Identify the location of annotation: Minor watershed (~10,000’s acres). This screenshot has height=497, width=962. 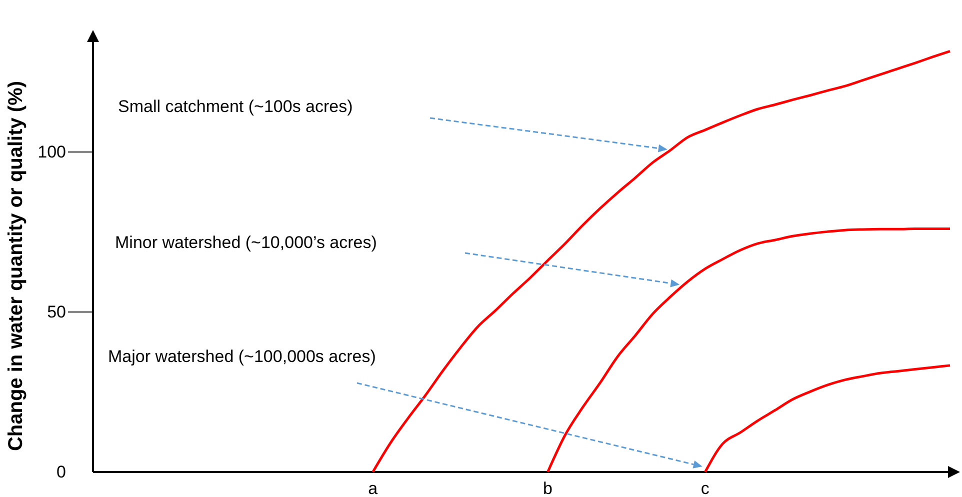
(246, 242).